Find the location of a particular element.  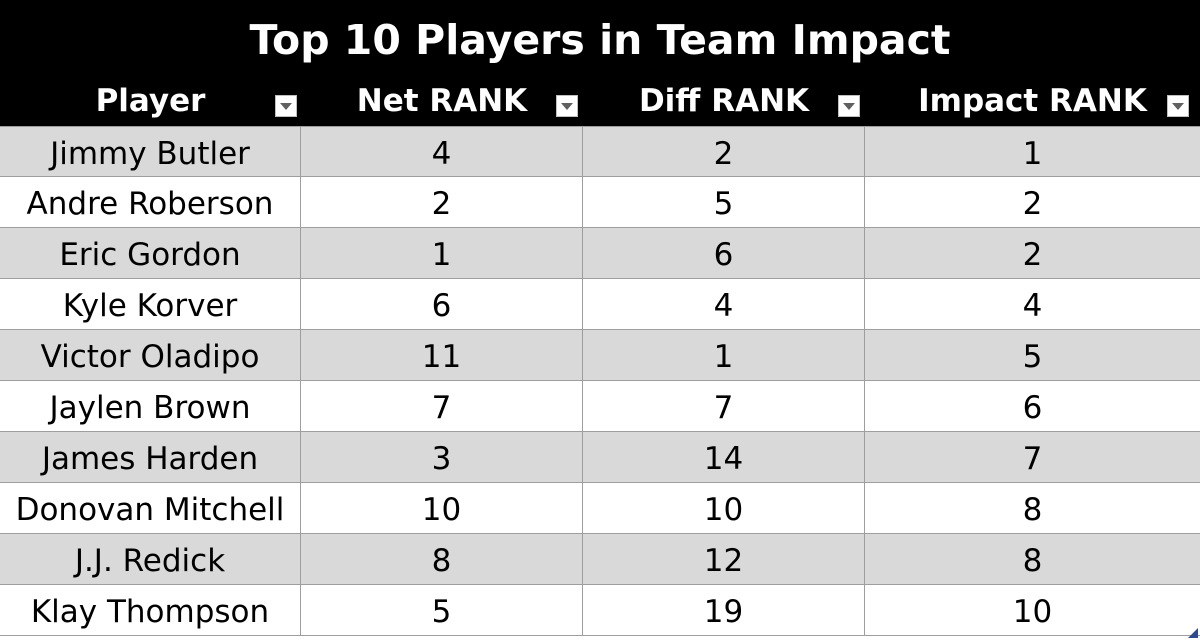

table-header-row: Player Net RANK Diff RANK Impact RANK is located at coordinates (600, 100).